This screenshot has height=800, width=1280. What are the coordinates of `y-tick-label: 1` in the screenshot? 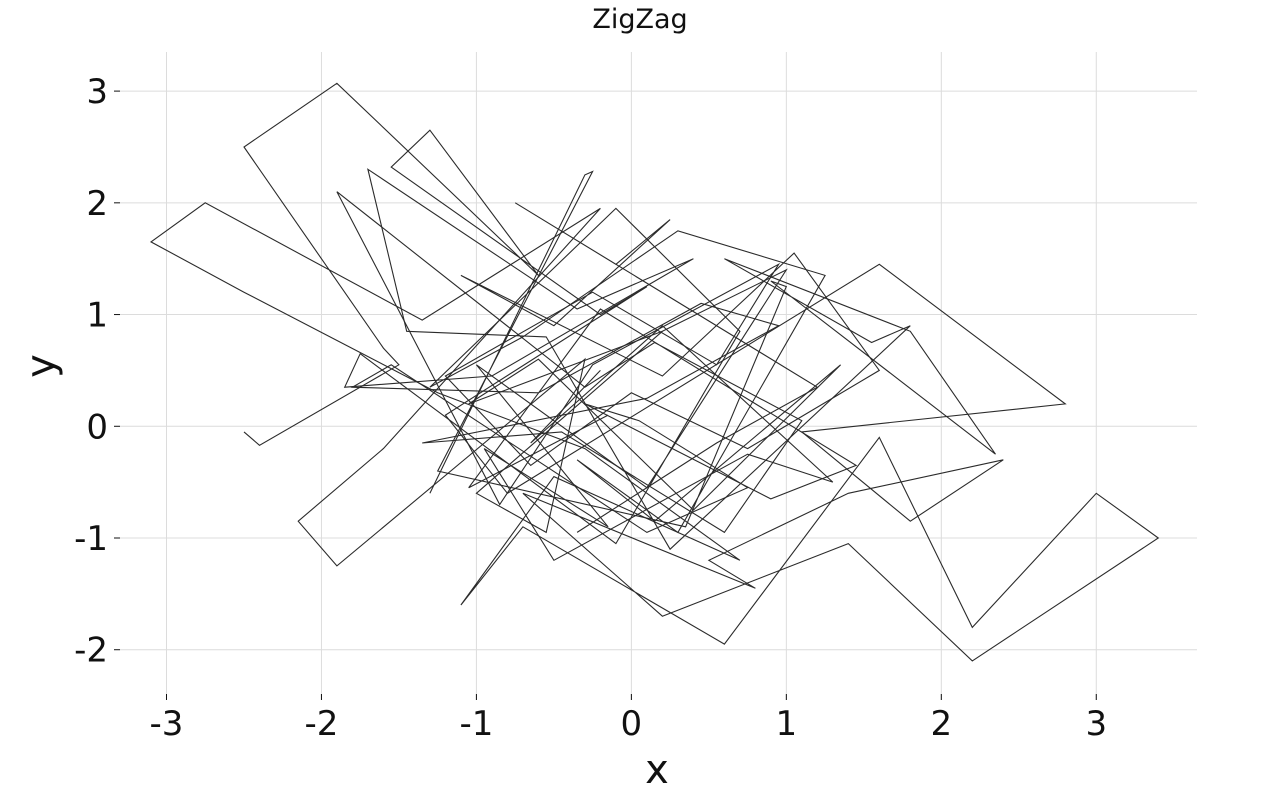 It's located at (97, 316).